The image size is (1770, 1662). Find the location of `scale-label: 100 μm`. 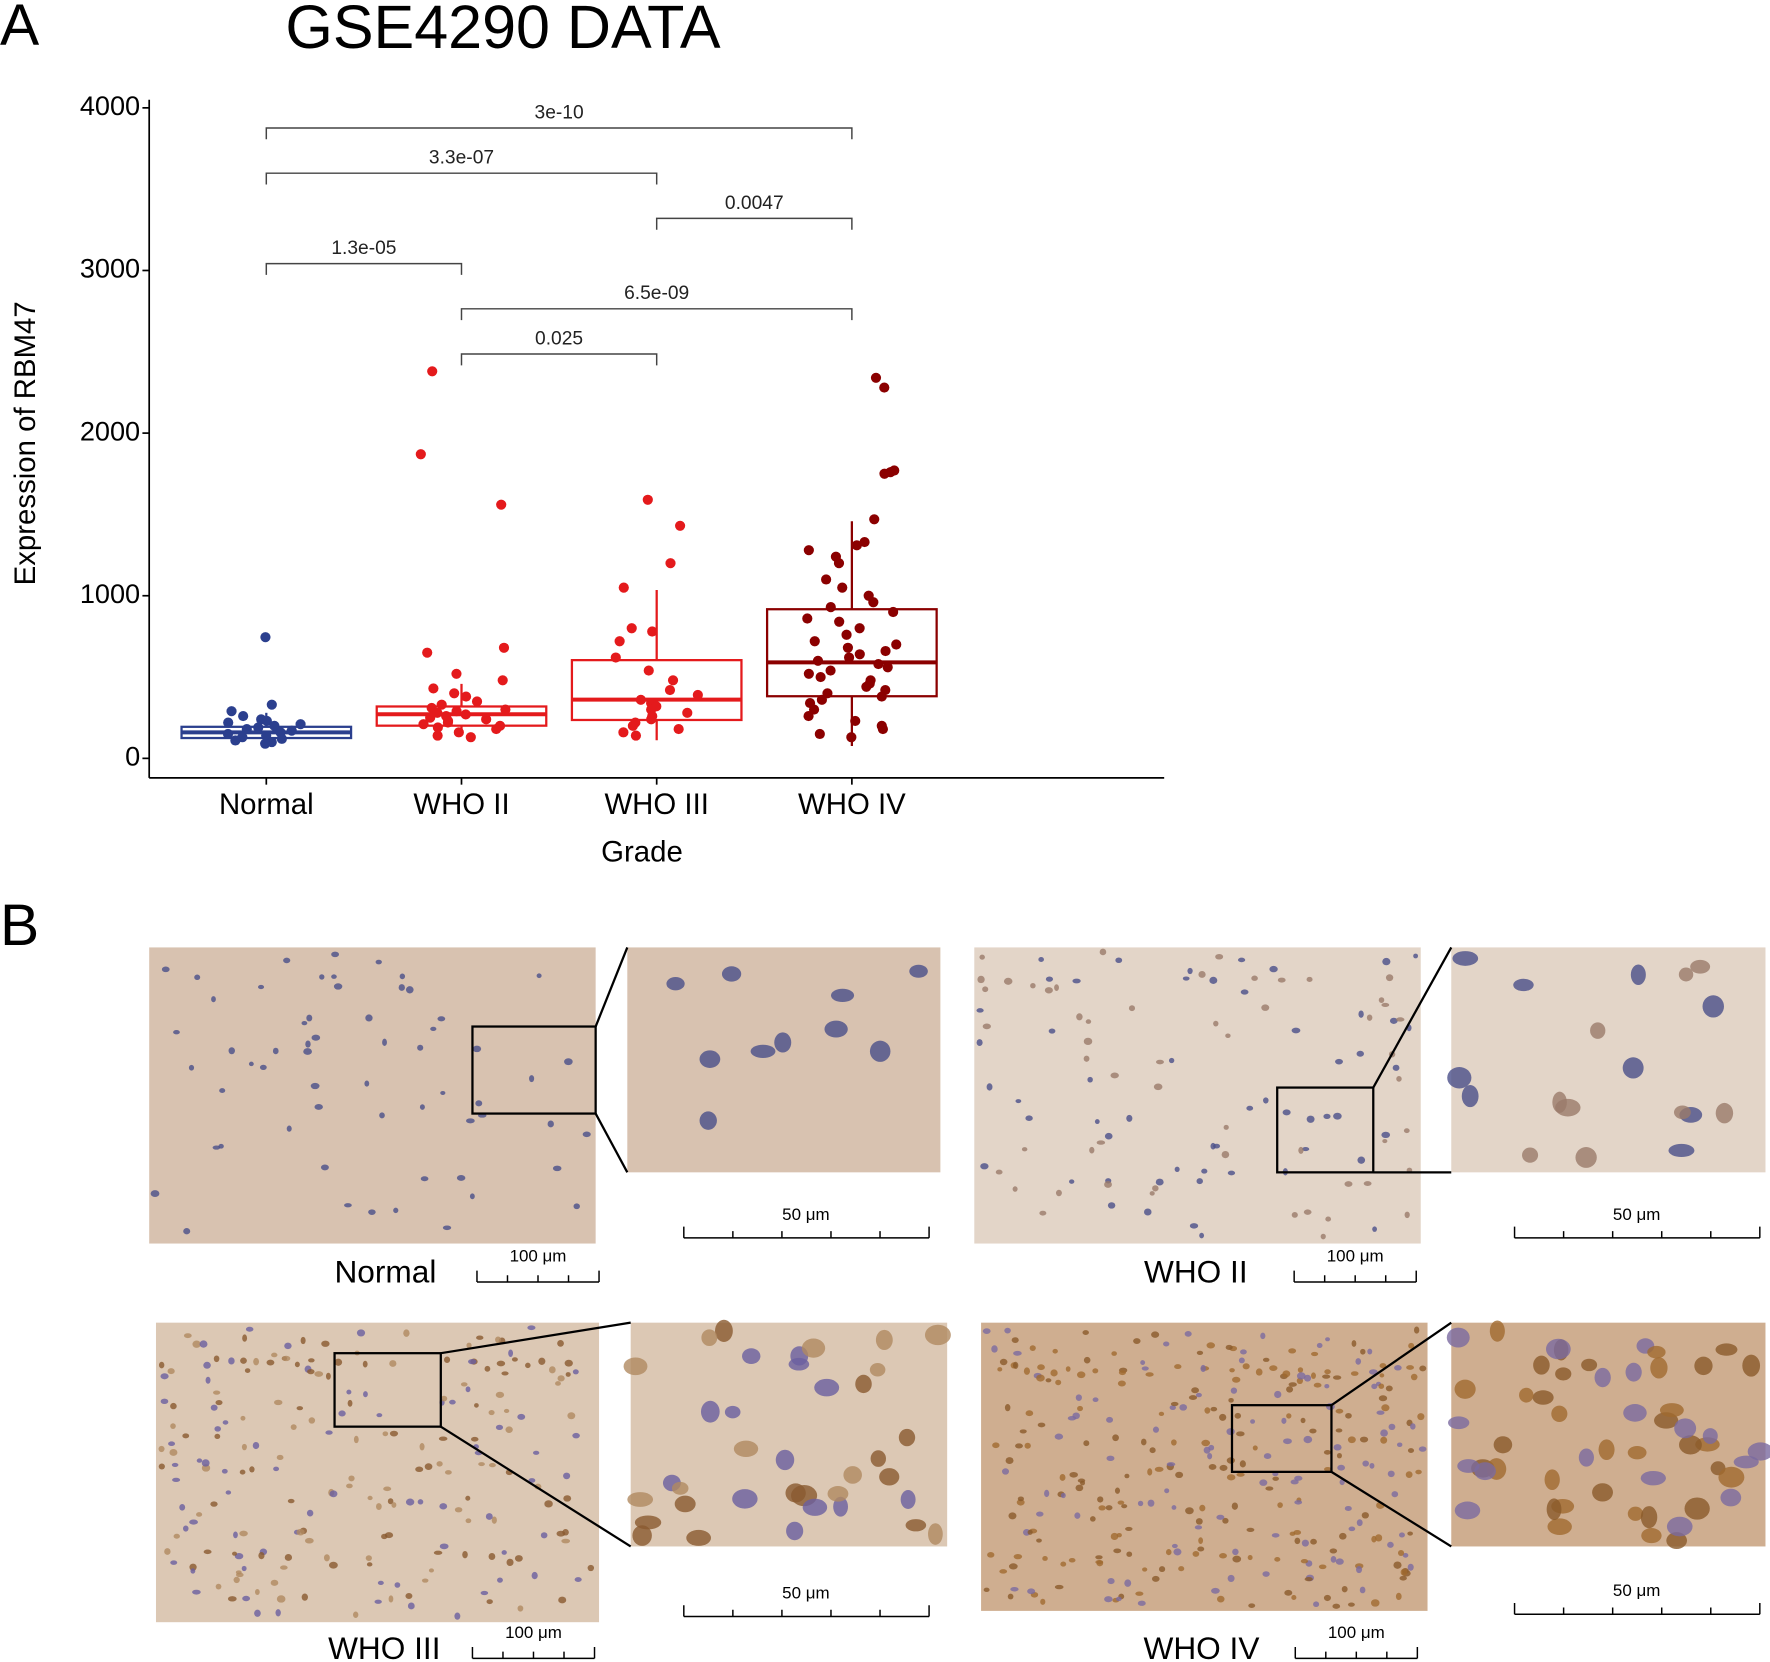

scale-label: 100 μm is located at coordinates (533, 1632).